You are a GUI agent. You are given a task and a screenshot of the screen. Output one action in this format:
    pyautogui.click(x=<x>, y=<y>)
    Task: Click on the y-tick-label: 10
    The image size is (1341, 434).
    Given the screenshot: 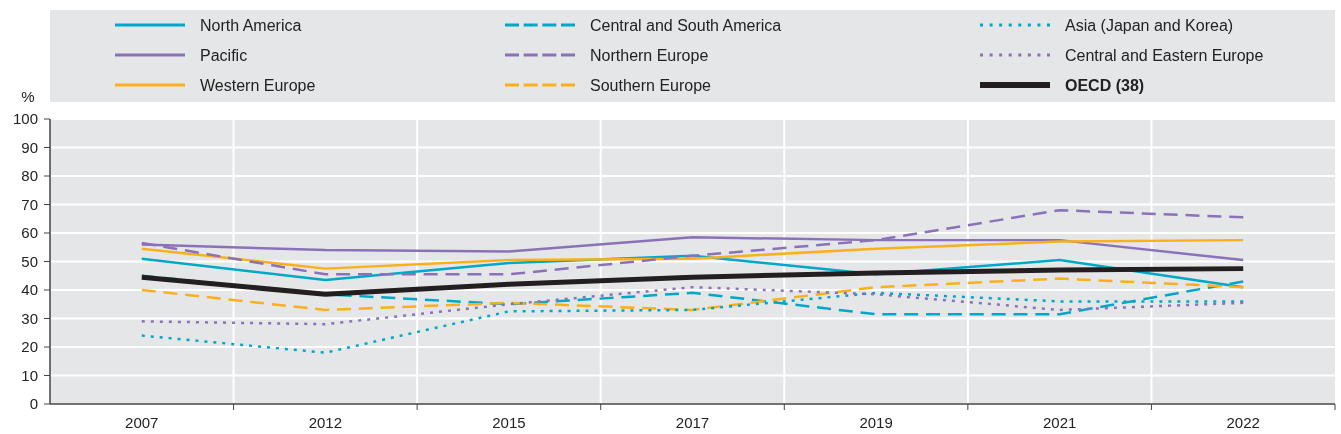 What is the action you would take?
    pyautogui.click(x=29, y=375)
    